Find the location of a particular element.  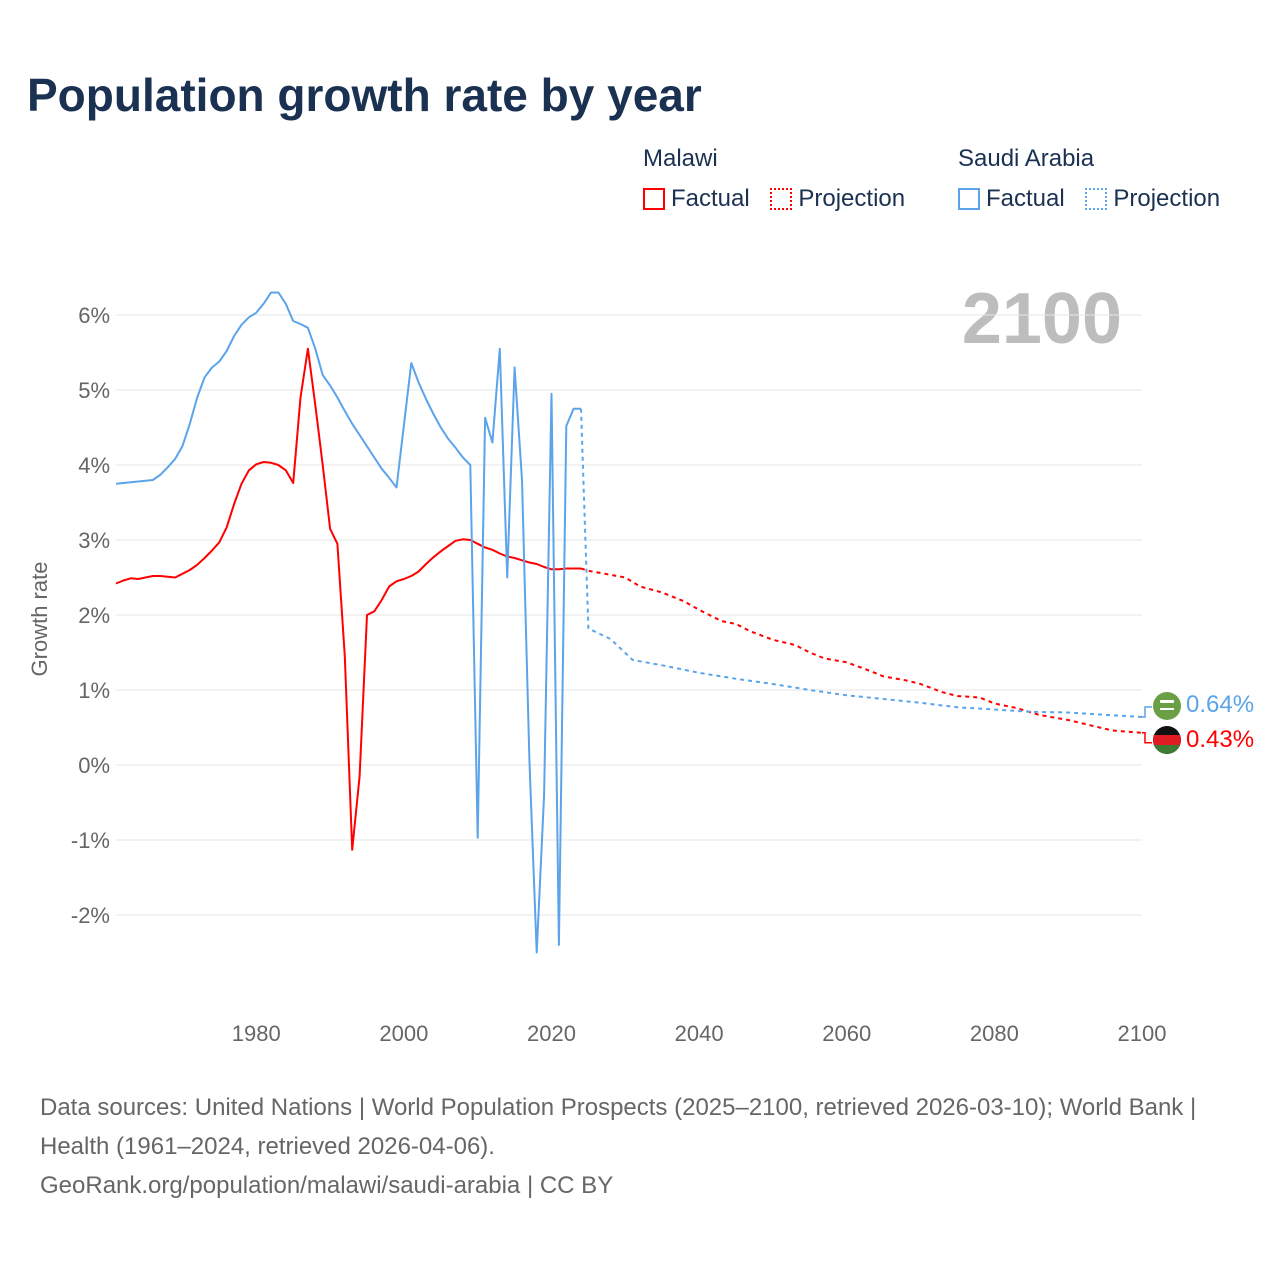

series-line-malawi-projection is located at coordinates (861, 650).